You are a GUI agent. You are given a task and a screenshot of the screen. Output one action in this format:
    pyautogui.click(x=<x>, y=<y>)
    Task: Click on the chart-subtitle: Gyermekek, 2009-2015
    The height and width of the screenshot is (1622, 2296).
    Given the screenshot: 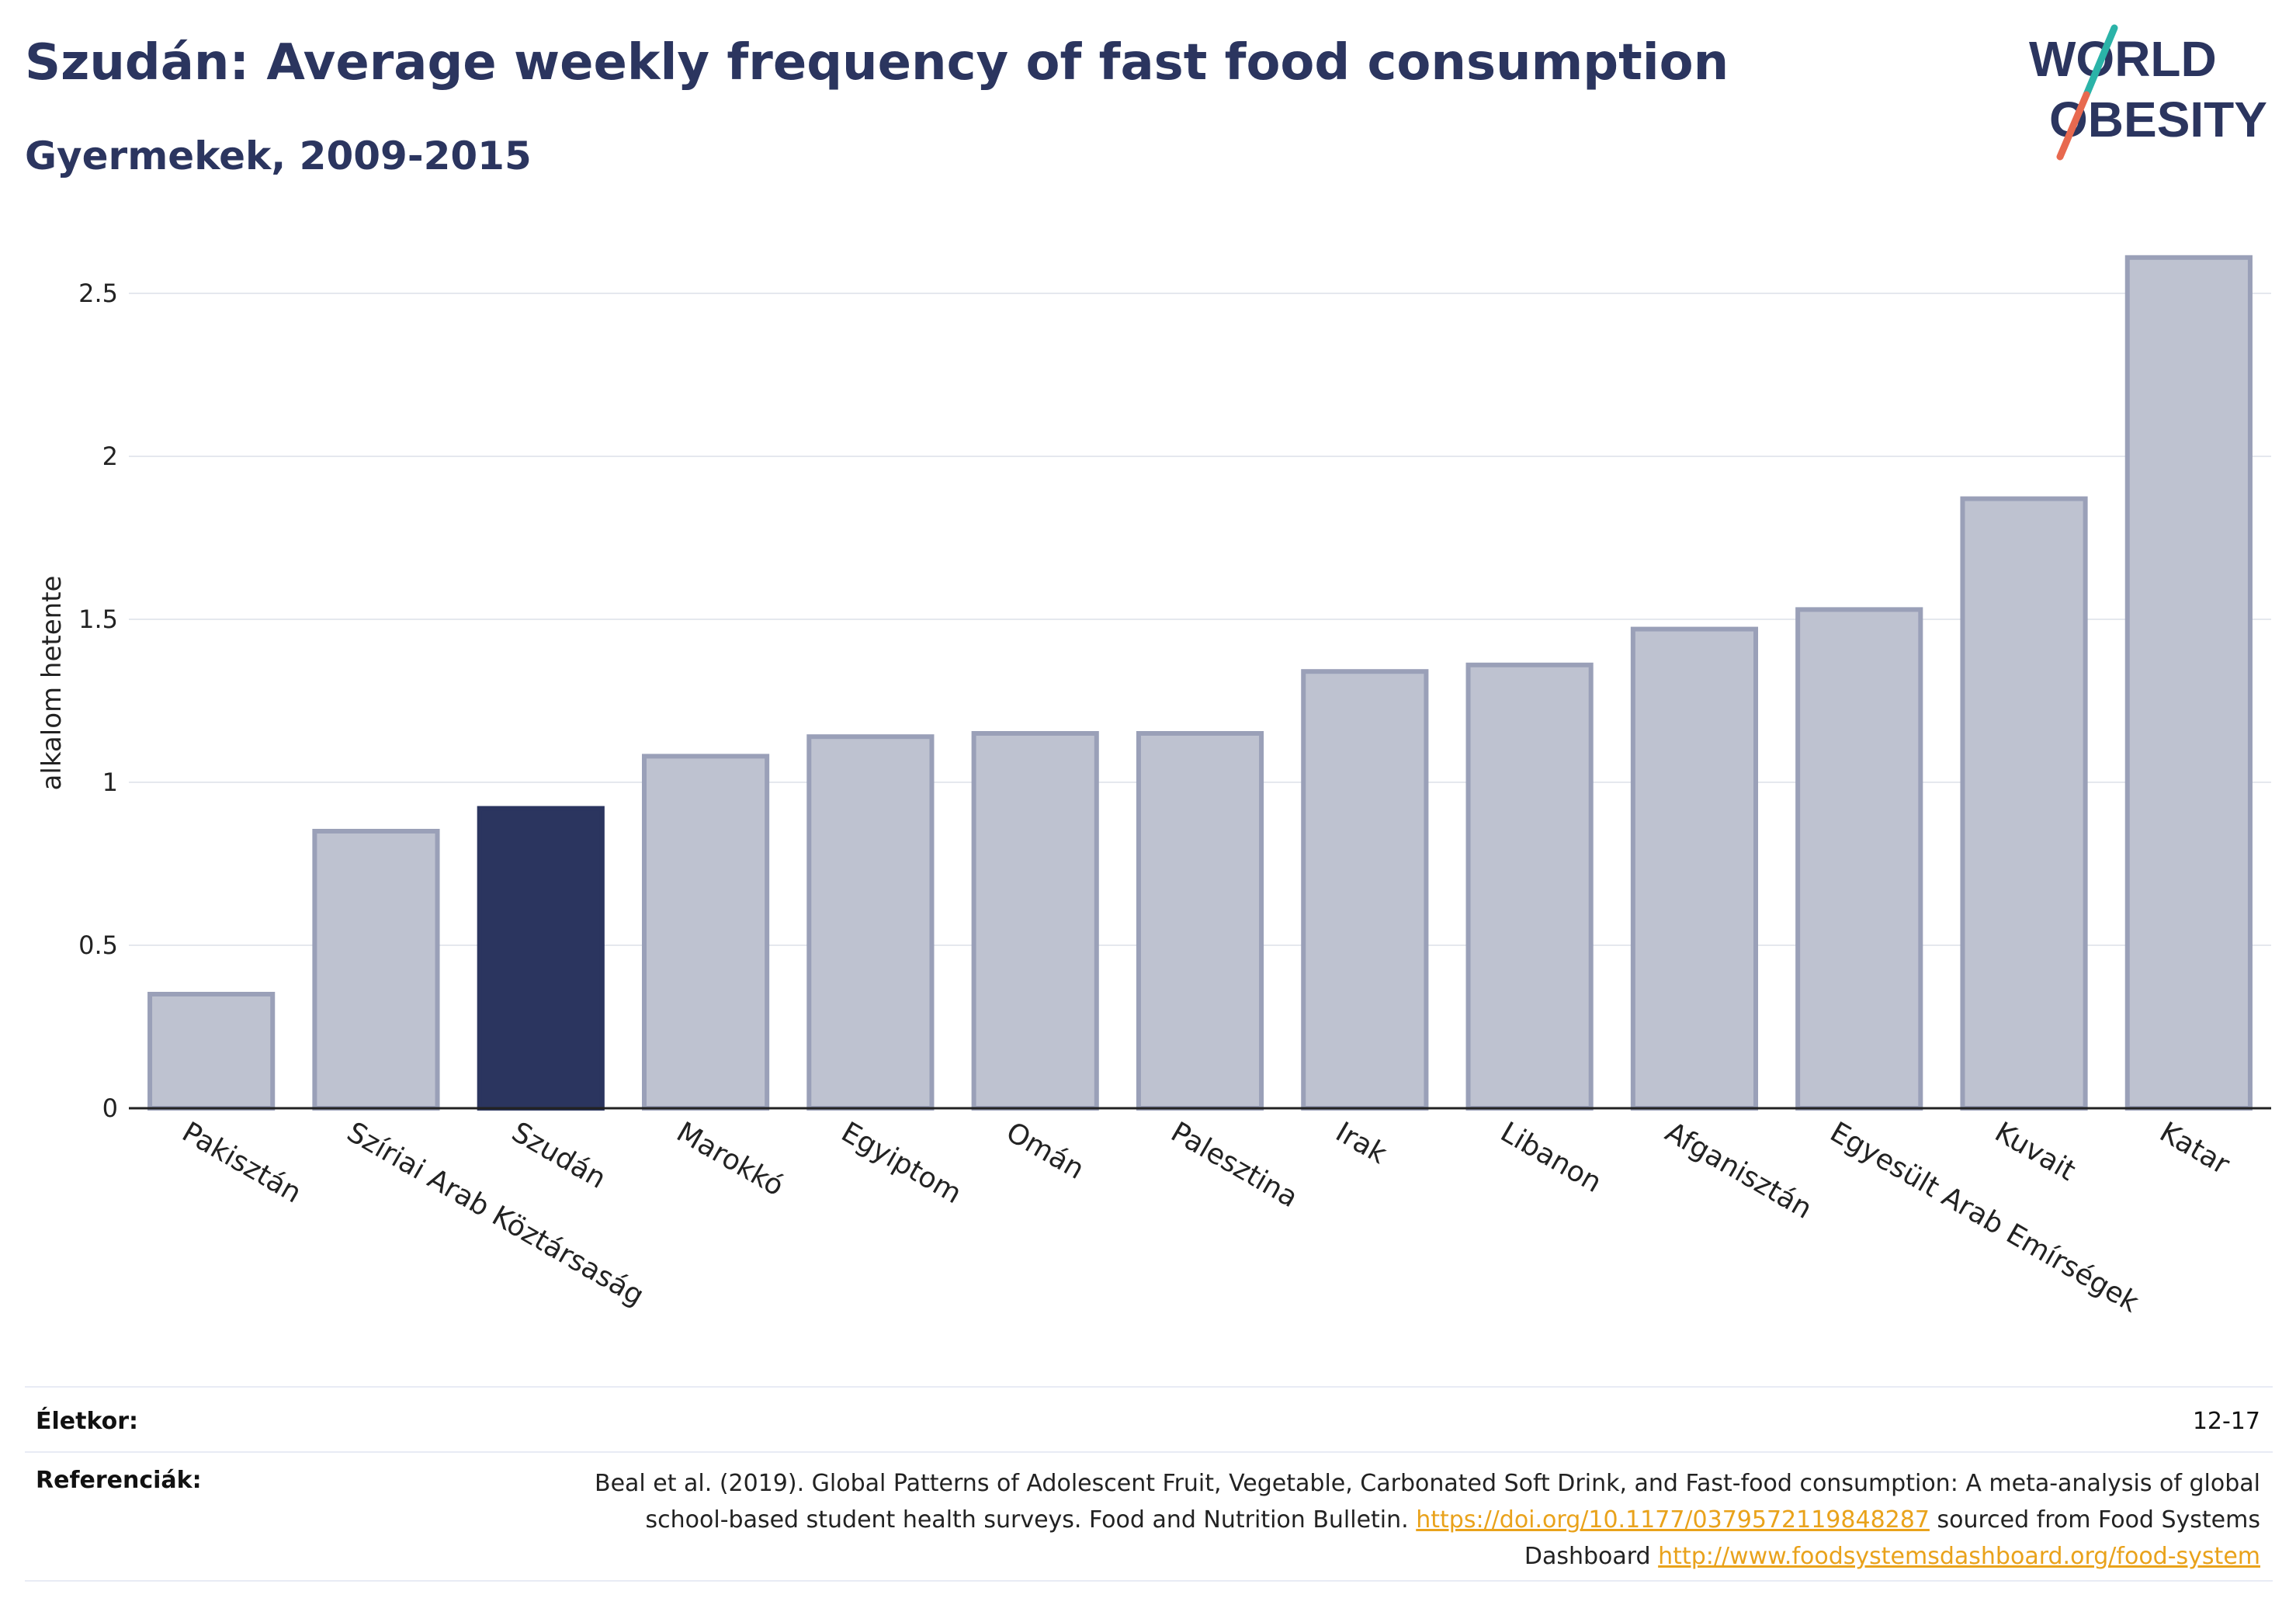 What is the action you would take?
    pyautogui.click(x=278, y=155)
    